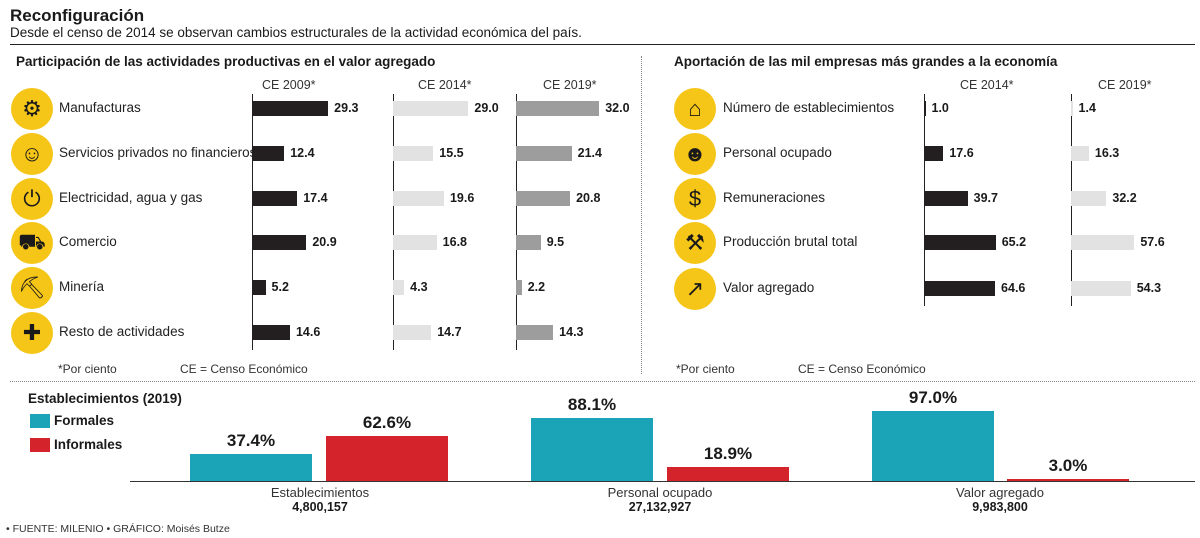 Image resolution: width=1200 pixels, height=538 pixels. I want to click on bar-label-ce-2014-numero-de-establecimientos: 1.0, so click(940, 108).